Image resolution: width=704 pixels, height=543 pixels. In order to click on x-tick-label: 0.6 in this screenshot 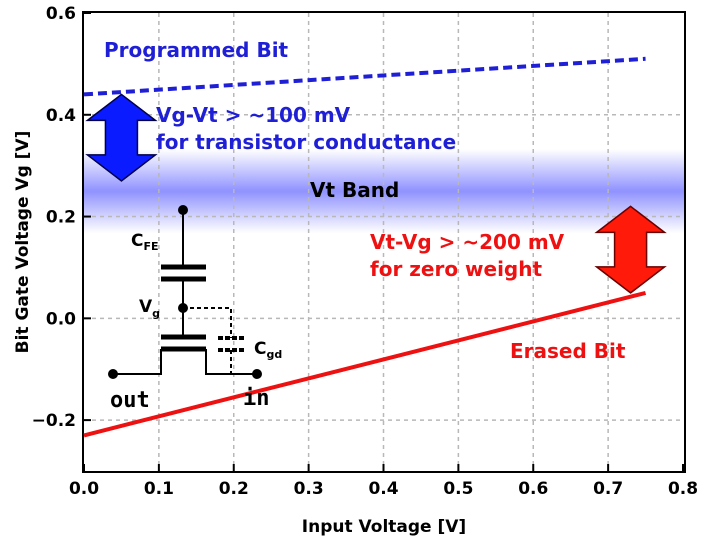, I will do `click(533, 489)`.